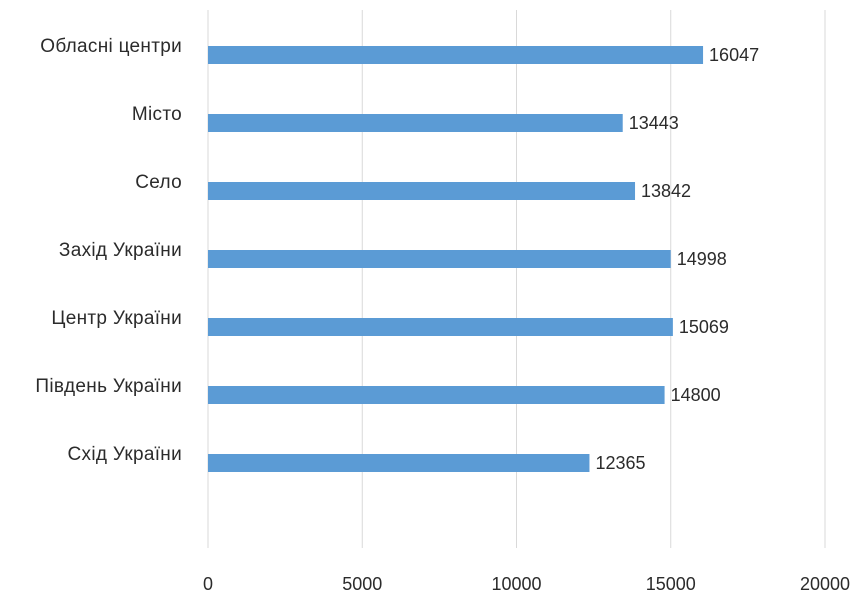 This screenshot has width=857, height=603. What do you see at coordinates (157, 114) in the screenshot?
I see `category-label-1: Місто` at bounding box center [157, 114].